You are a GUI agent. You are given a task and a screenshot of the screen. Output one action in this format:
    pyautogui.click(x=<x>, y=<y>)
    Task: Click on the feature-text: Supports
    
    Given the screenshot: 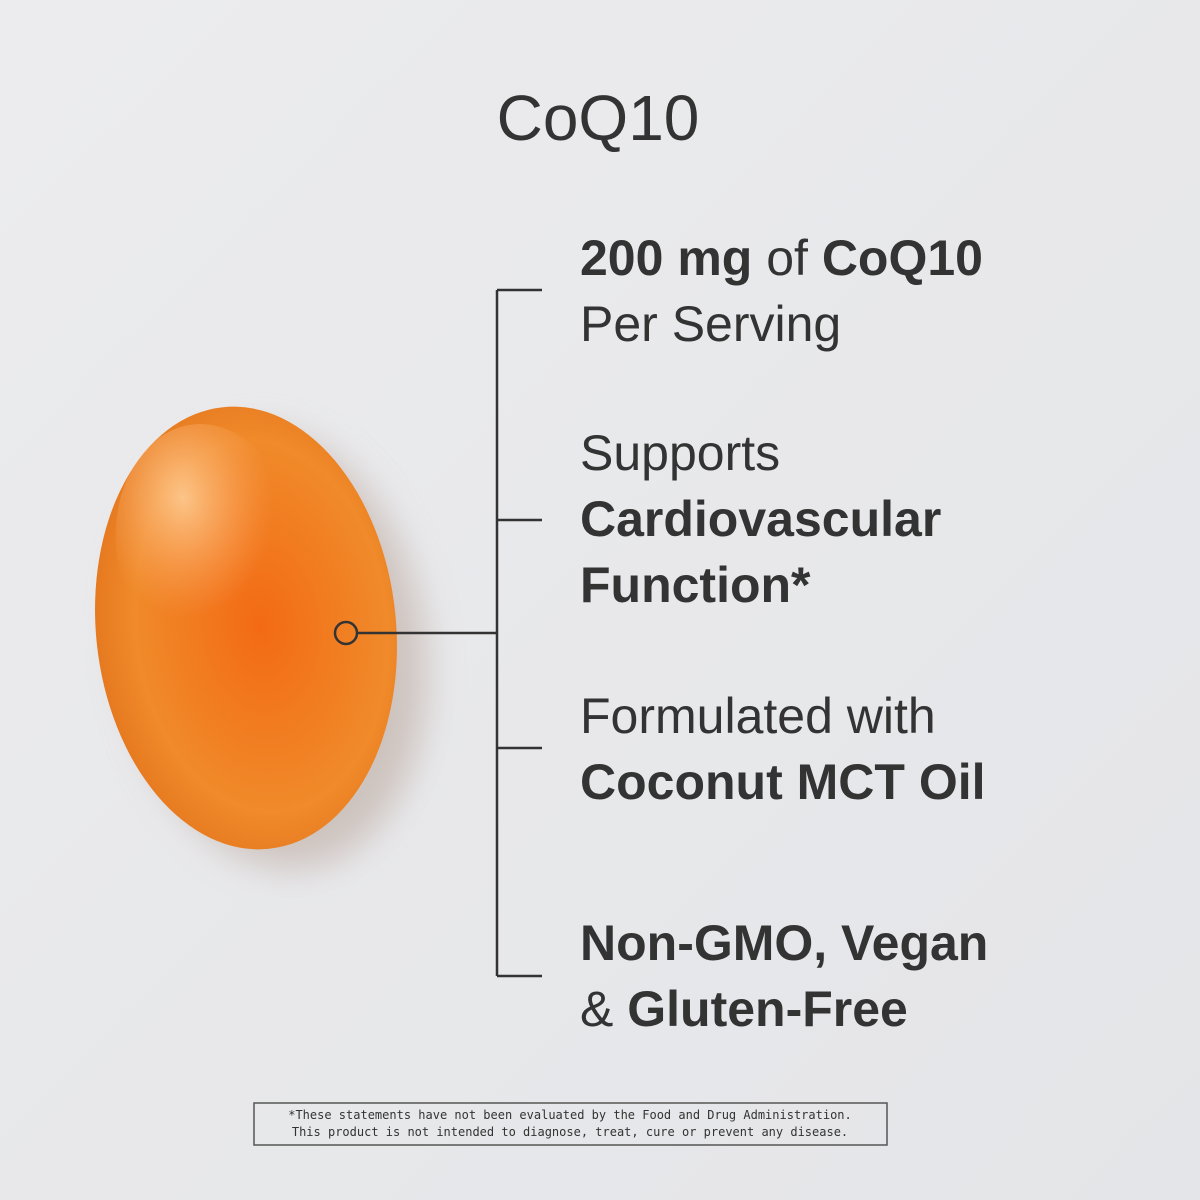 What is the action you would take?
    pyautogui.click(x=680, y=453)
    